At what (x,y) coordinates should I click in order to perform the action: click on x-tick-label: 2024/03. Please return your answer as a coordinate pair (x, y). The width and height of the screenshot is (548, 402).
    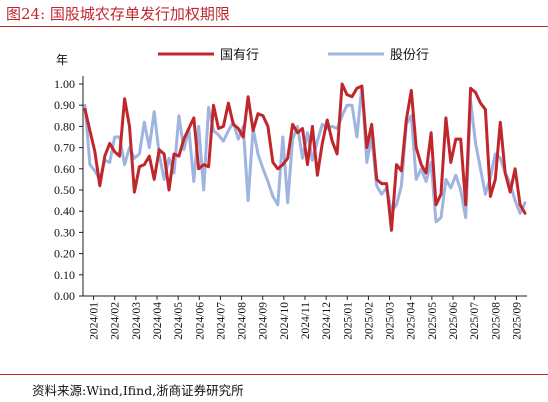
    Looking at the image, I should click on (137, 321).